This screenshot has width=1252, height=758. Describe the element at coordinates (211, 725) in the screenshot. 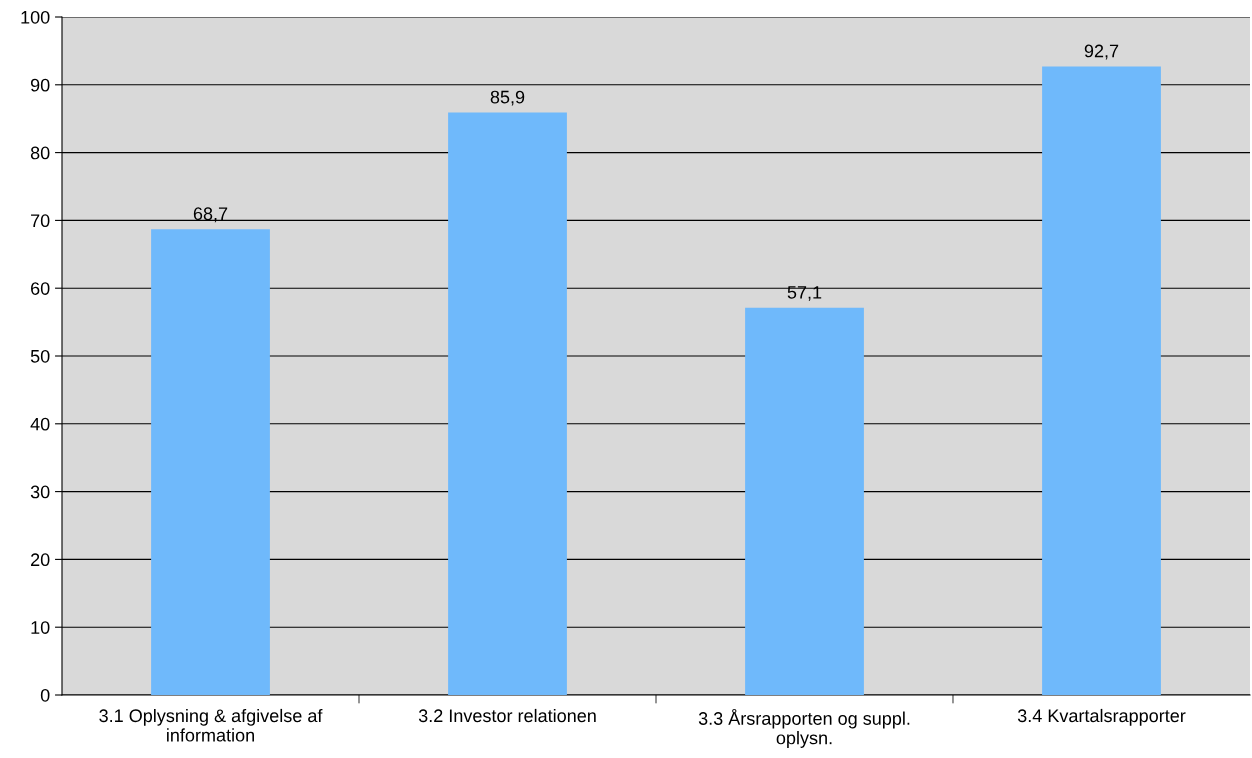

I see `x-tick-label: 3.1 Oplysning & afgivelse af information` at that location.